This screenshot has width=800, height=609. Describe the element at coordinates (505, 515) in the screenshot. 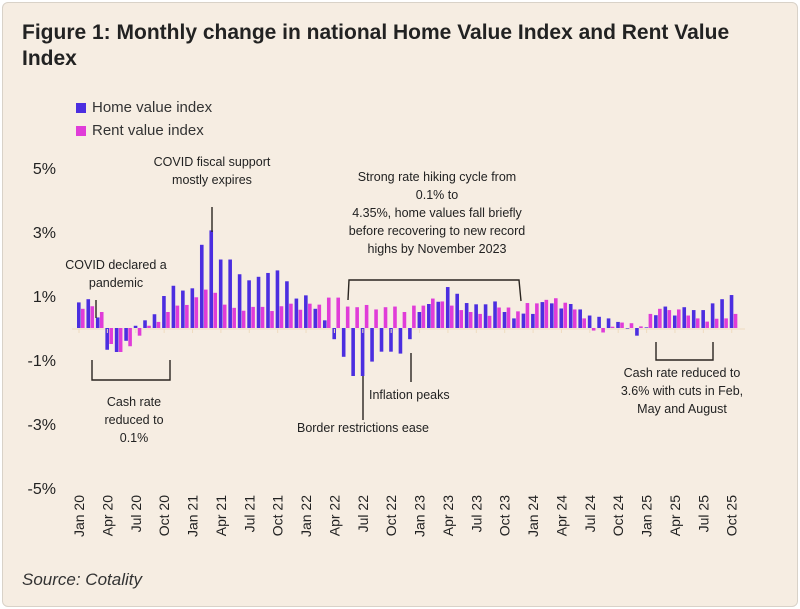

I see `x-tick-label: Oct 23` at that location.